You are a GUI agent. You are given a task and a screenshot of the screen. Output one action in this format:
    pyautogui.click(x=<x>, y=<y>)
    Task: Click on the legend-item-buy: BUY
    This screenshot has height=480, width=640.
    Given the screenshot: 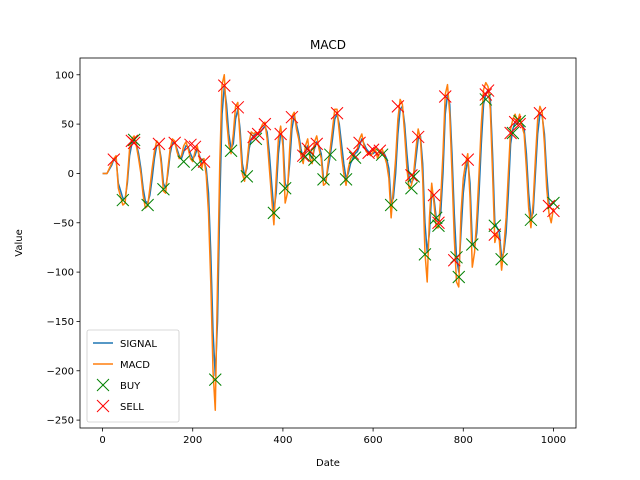 What is the action you would take?
    pyautogui.click(x=118, y=385)
    